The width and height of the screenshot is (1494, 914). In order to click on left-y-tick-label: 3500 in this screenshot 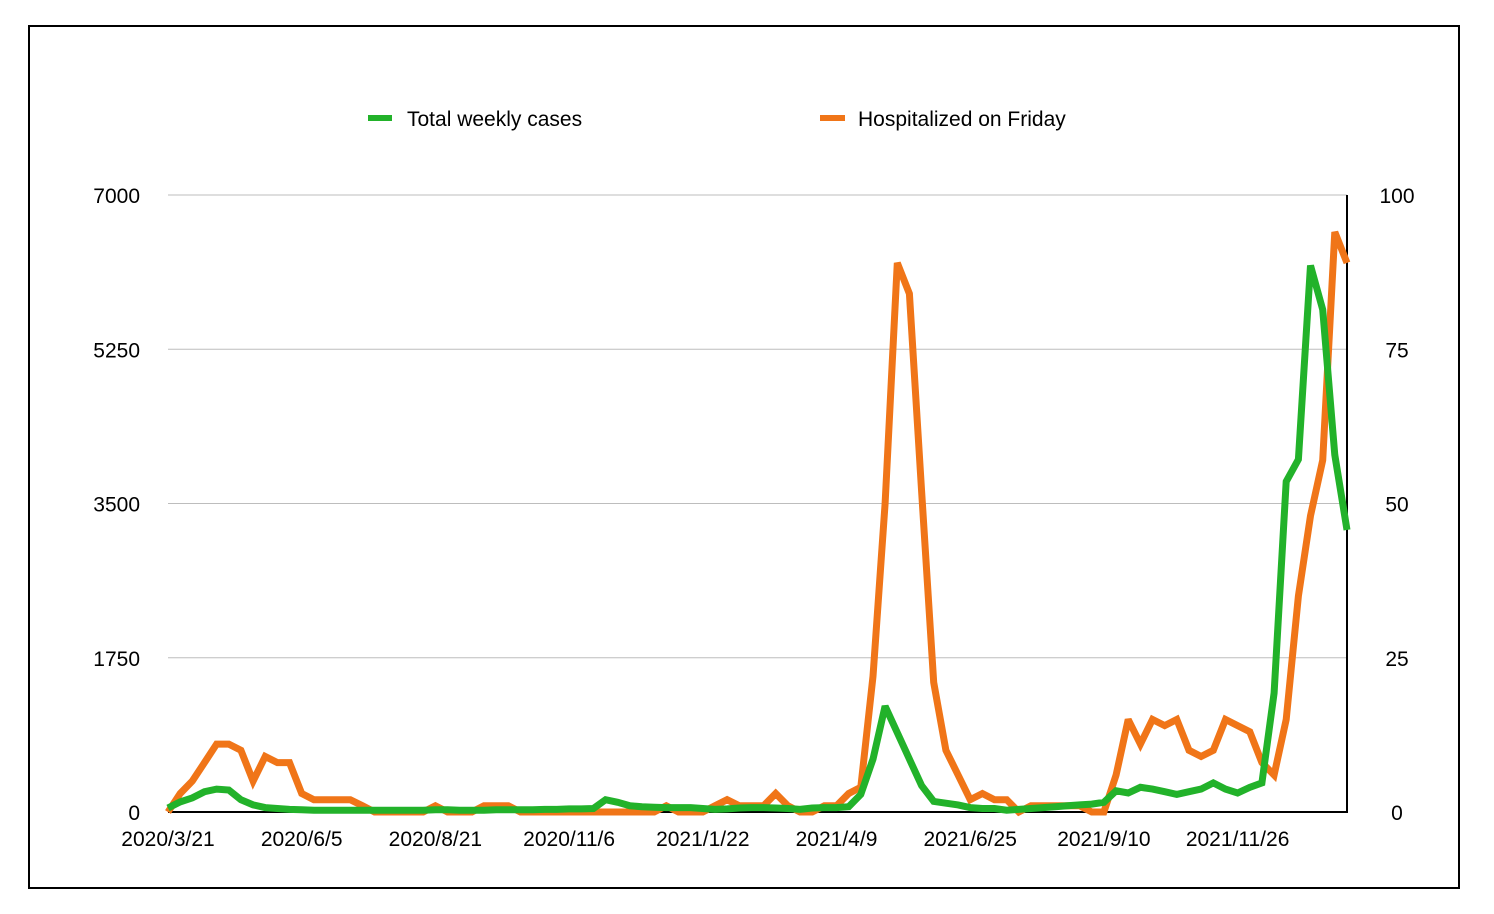, I will do `click(116, 505)`.